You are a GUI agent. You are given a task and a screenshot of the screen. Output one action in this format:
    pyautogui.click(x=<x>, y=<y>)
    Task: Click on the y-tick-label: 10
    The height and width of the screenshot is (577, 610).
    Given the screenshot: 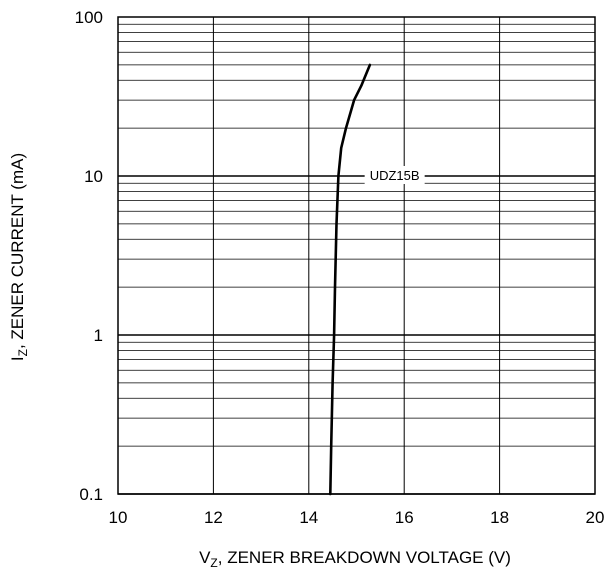 What is the action you would take?
    pyautogui.click(x=93, y=176)
    